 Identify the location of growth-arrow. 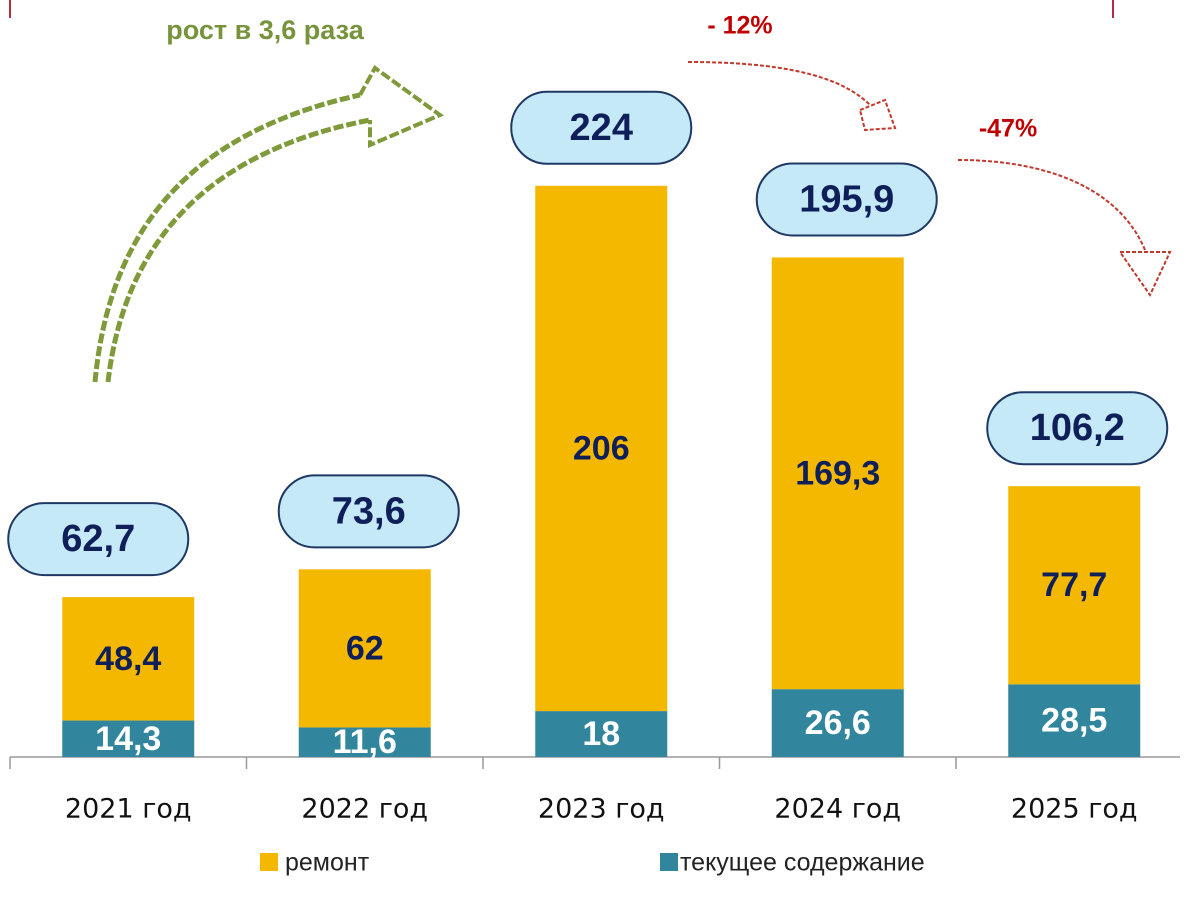
(268, 224).